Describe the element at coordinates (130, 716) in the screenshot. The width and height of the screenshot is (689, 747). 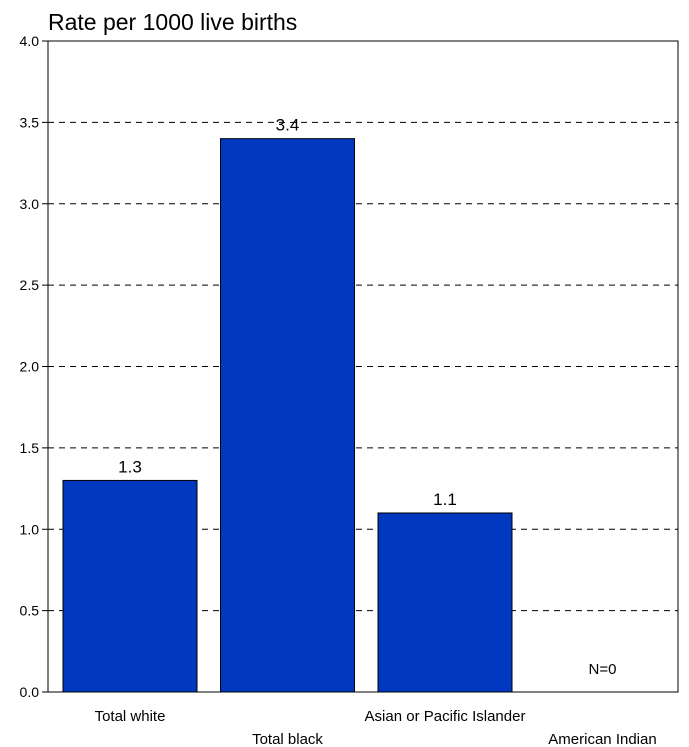
I see `x-tick-label: Total white` at that location.